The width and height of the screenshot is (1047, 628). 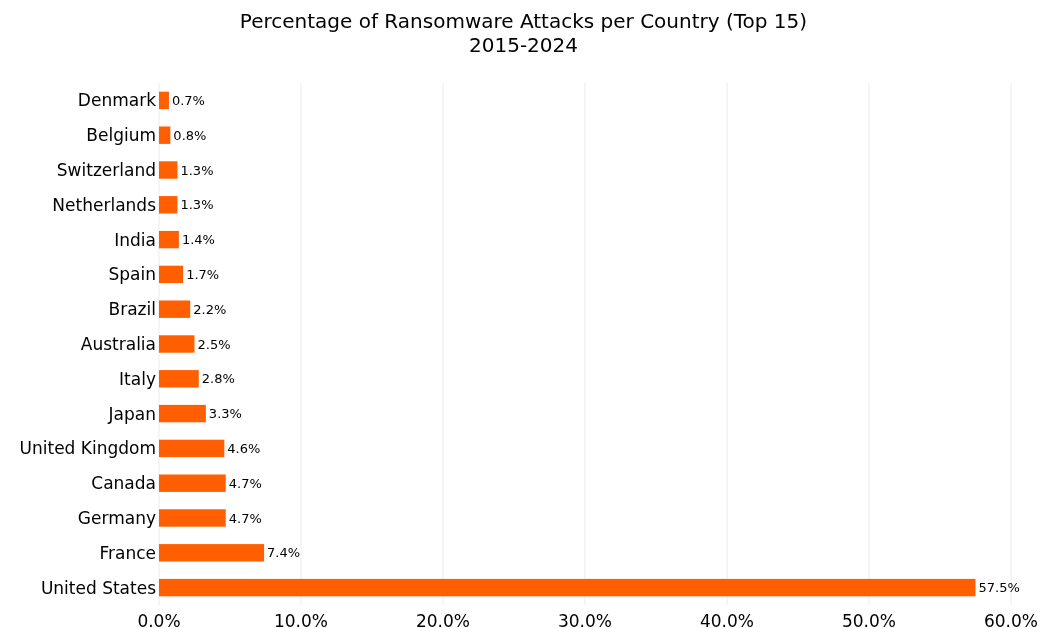 I want to click on y-tick-label: Brazil, so click(x=132, y=309).